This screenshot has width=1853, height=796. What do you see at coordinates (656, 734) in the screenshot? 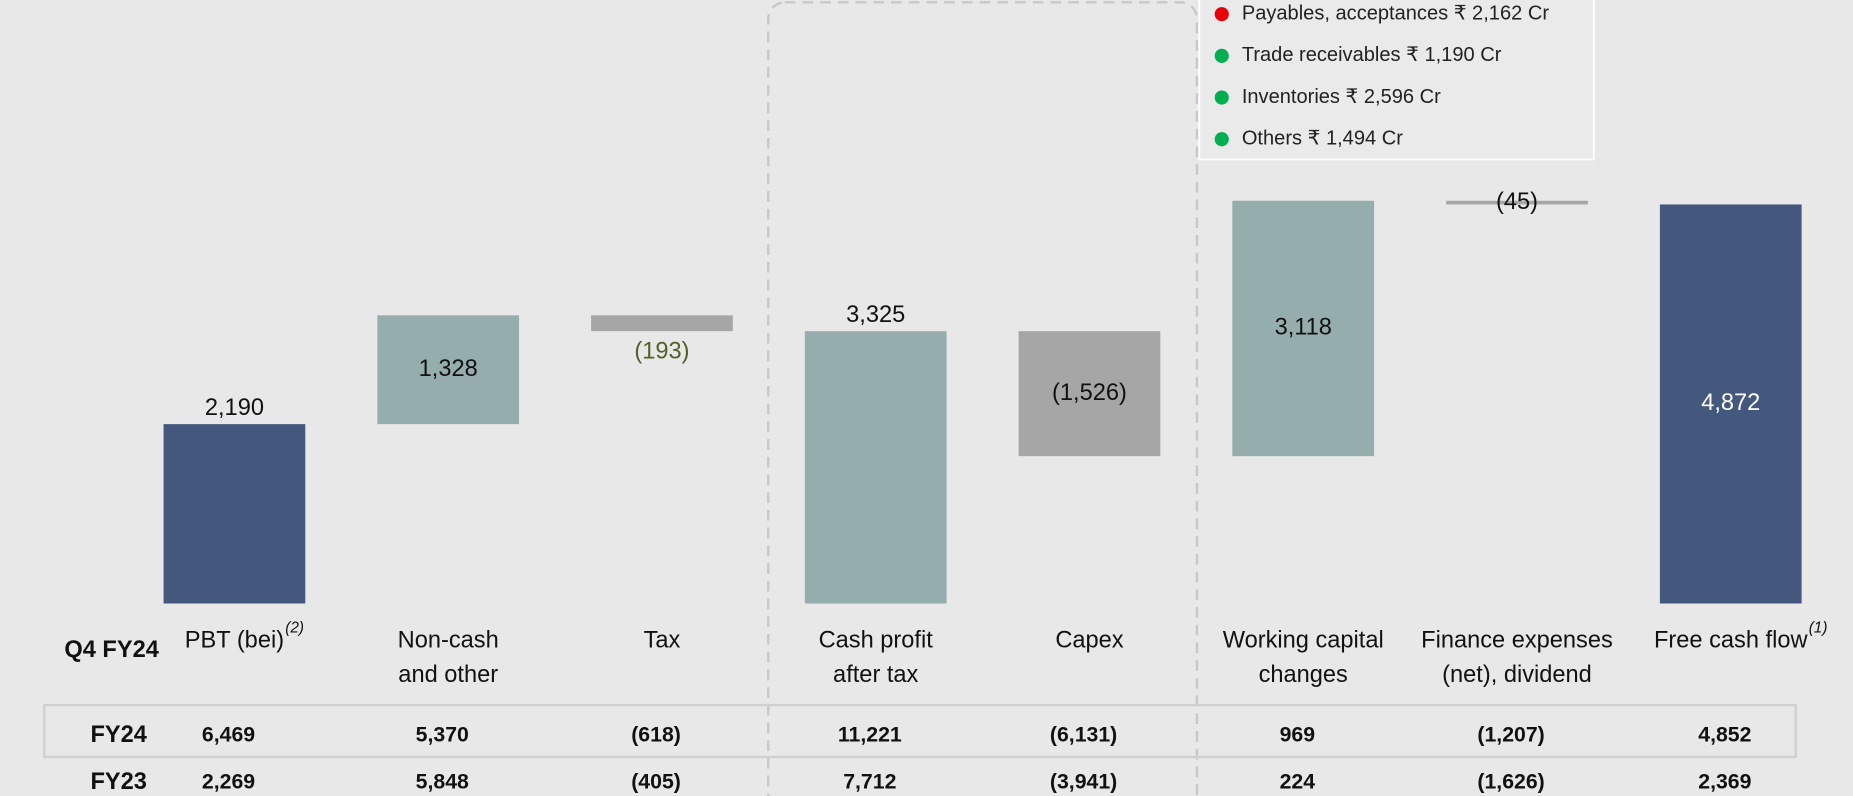
I see `table-cell: (618)` at bounding box center [656, 734].